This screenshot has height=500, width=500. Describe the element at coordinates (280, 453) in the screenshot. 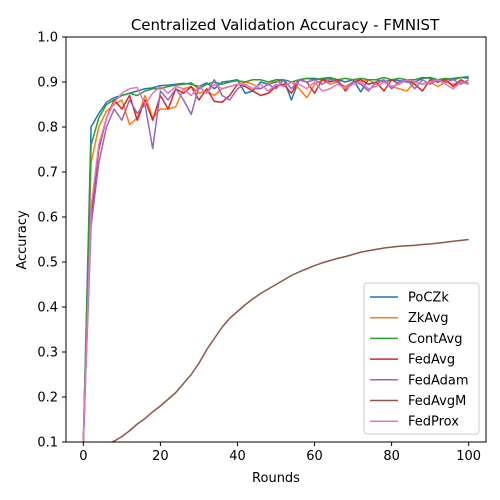

I see `x-axis-ticks: 0 20 40 60 80 100` at that location.